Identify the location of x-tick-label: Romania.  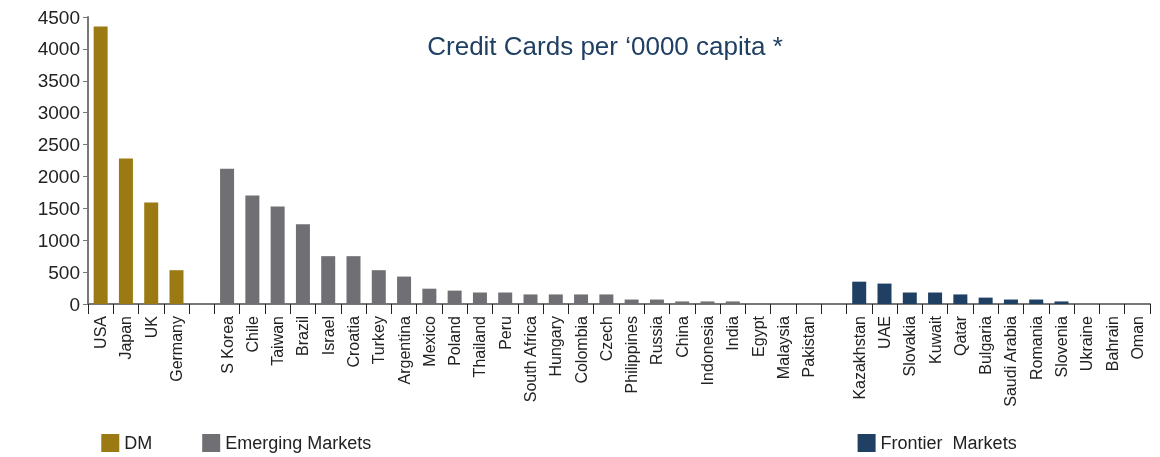
(1036, 348).